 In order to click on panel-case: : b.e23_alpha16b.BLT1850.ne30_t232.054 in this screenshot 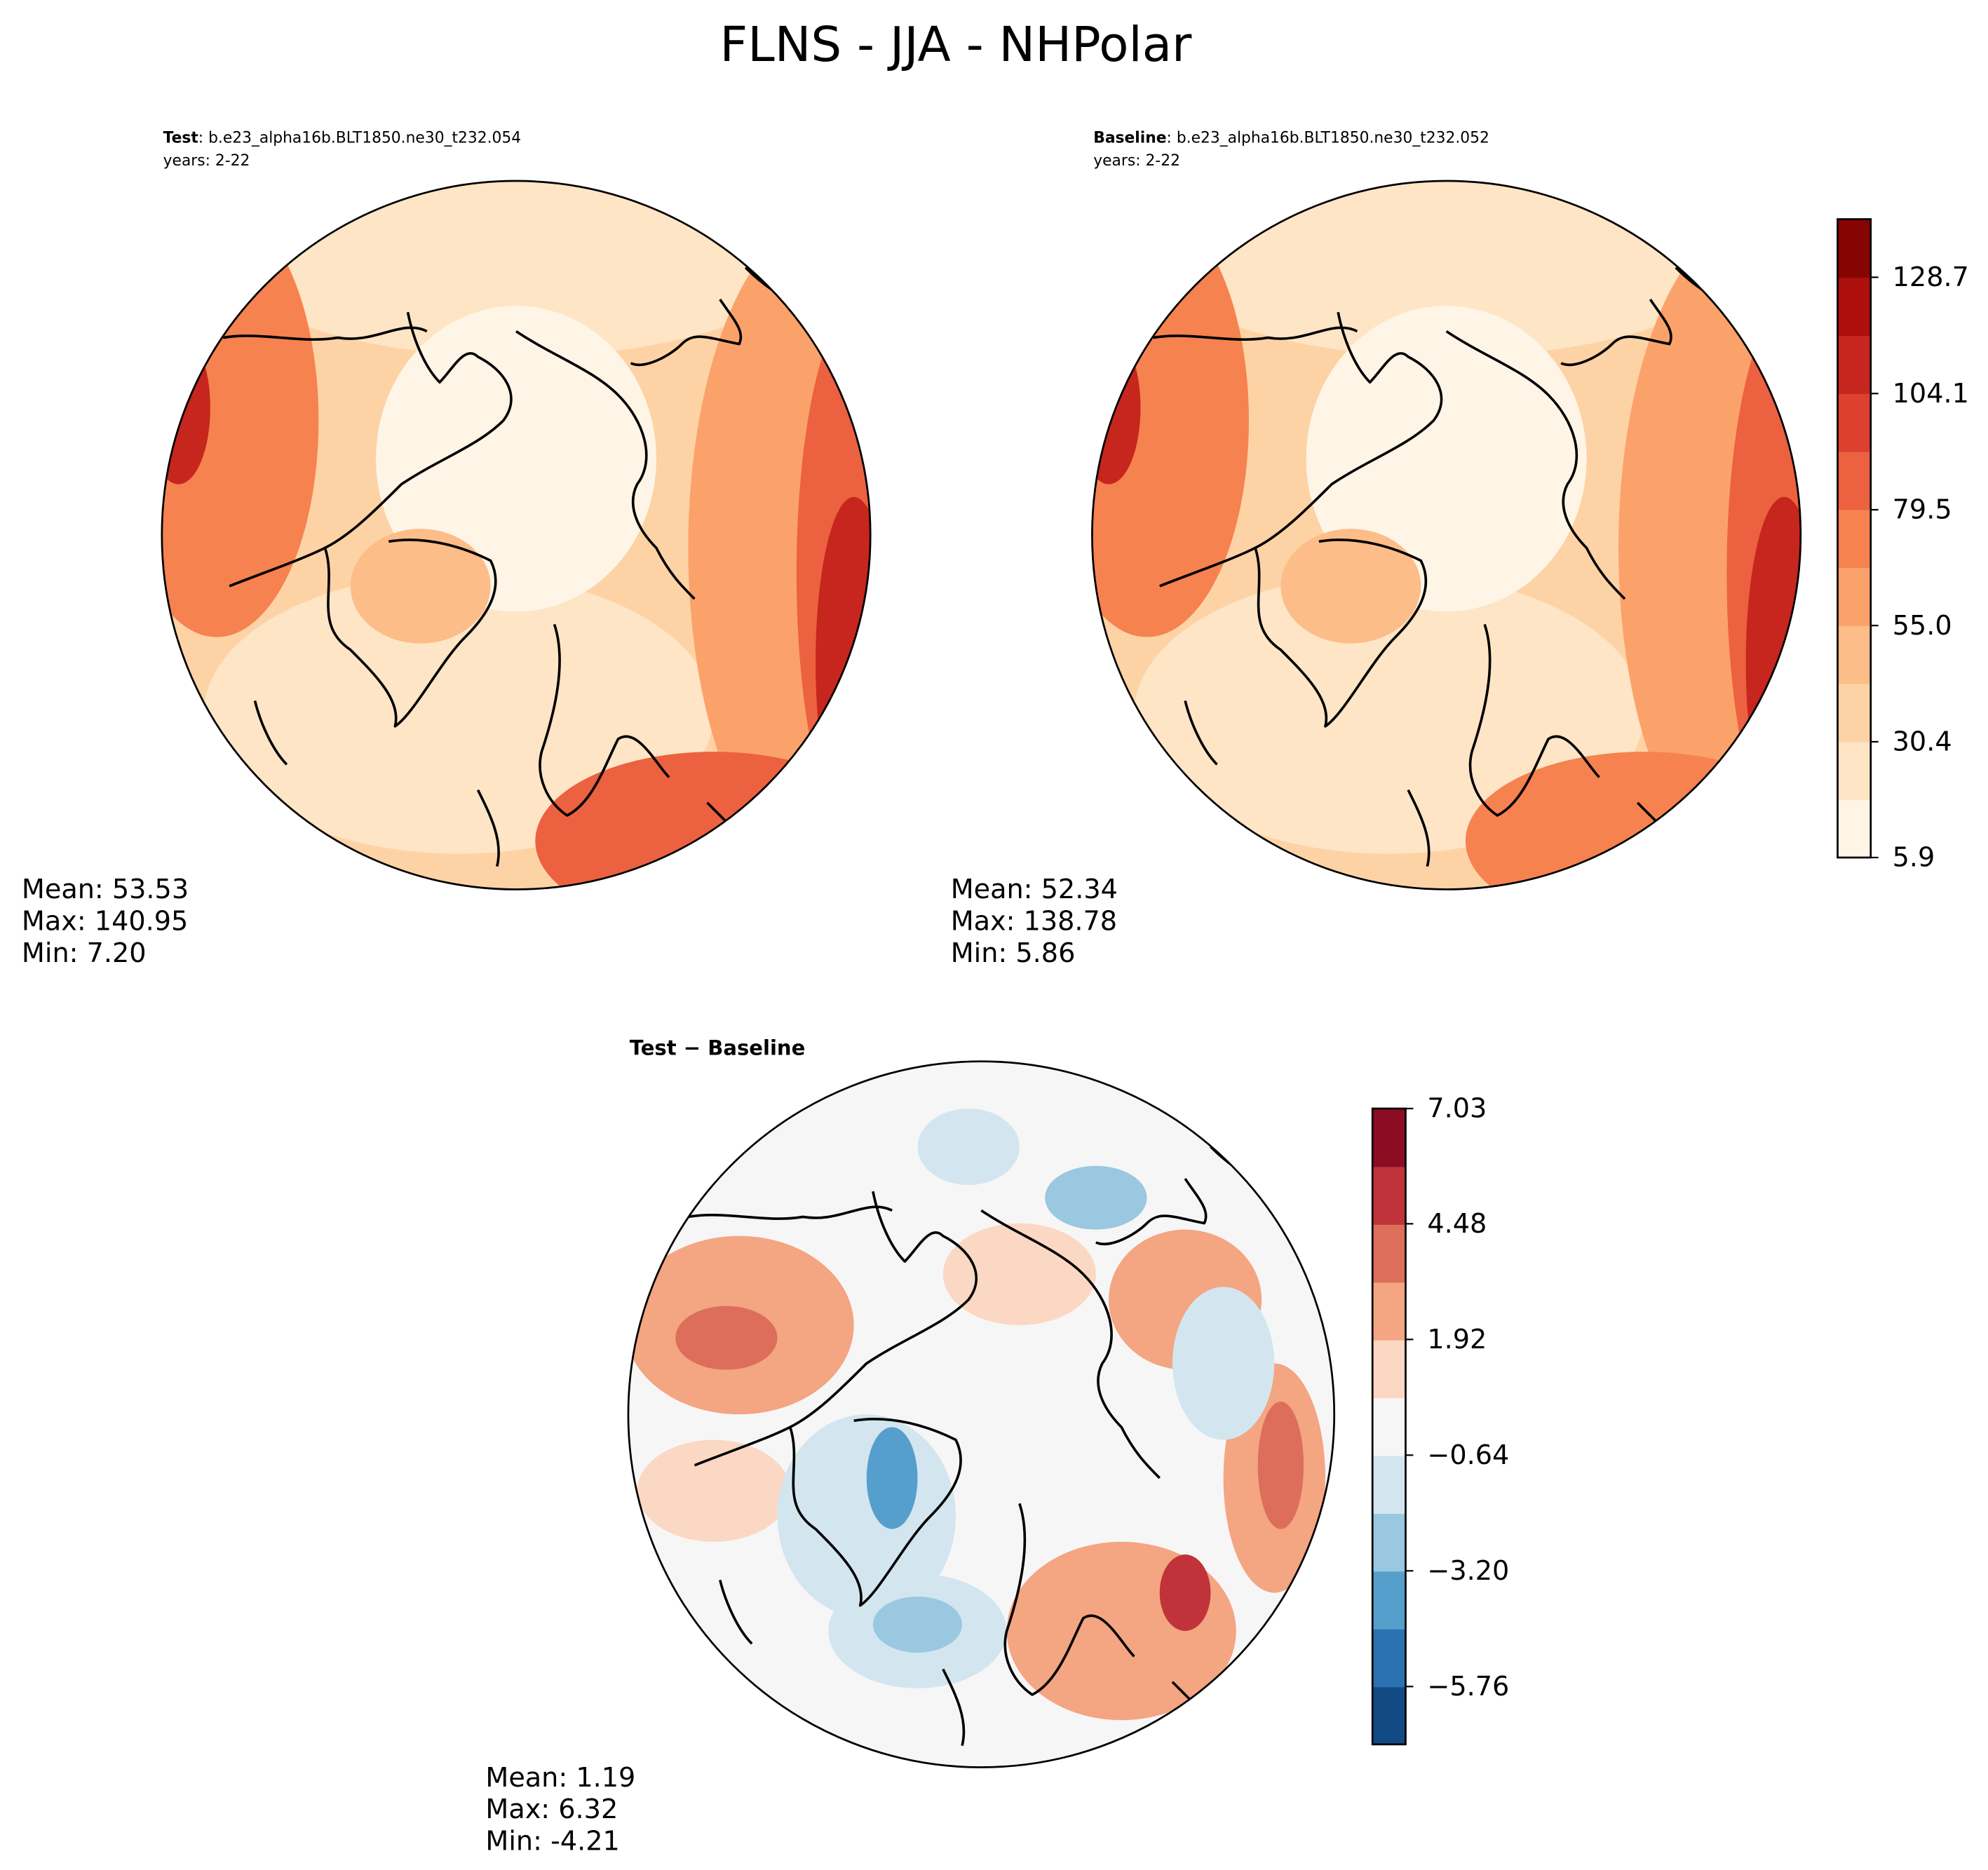, I will do `click(360, 138)`.